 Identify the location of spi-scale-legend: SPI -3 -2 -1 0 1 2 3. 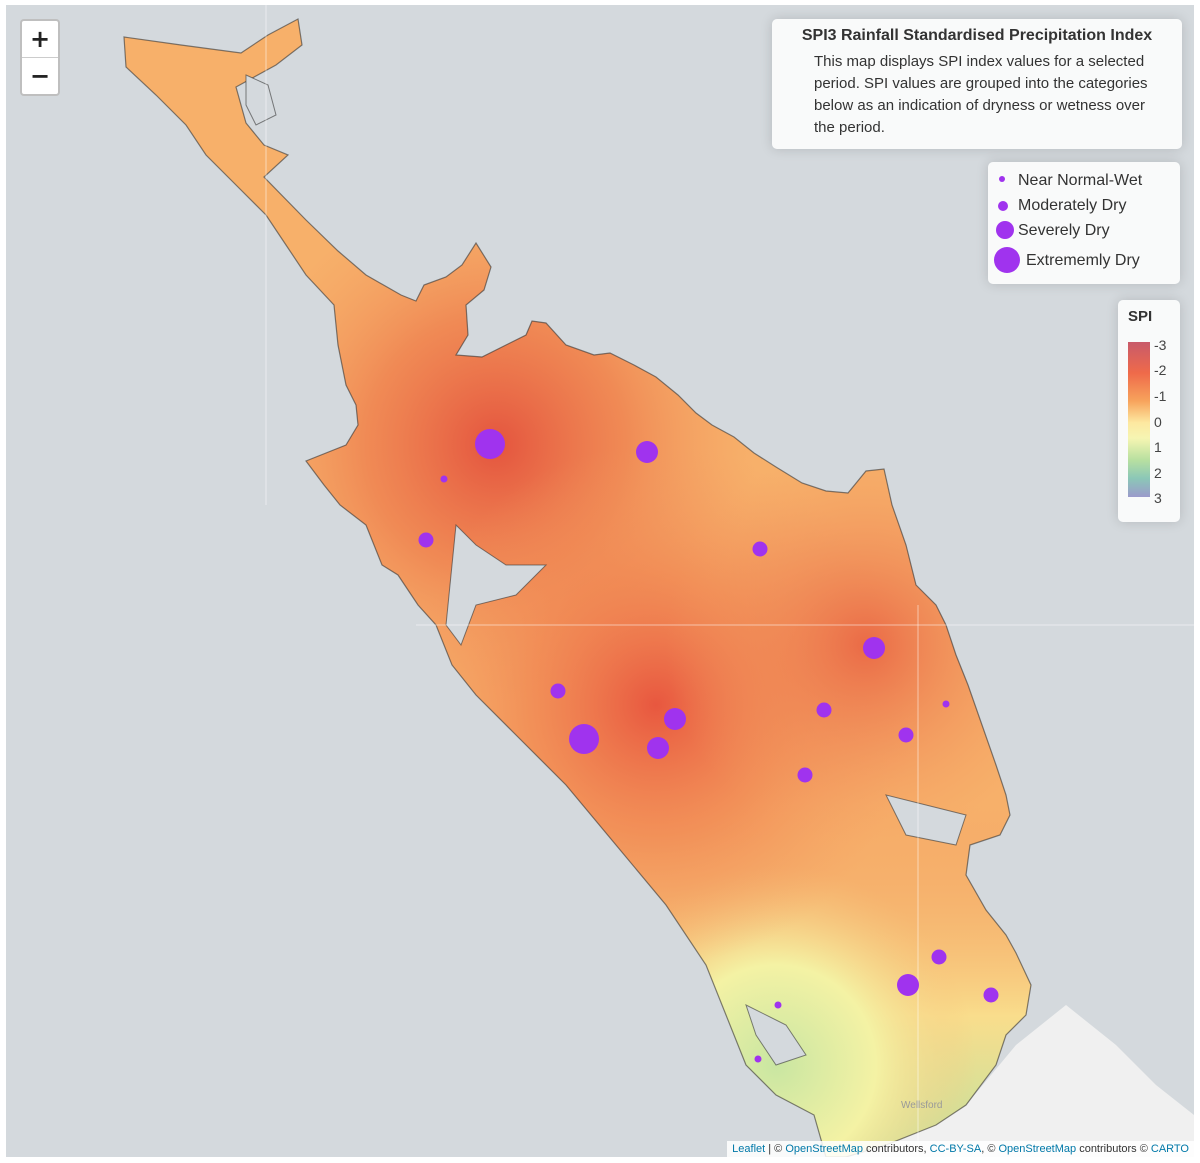
(1149, 411).